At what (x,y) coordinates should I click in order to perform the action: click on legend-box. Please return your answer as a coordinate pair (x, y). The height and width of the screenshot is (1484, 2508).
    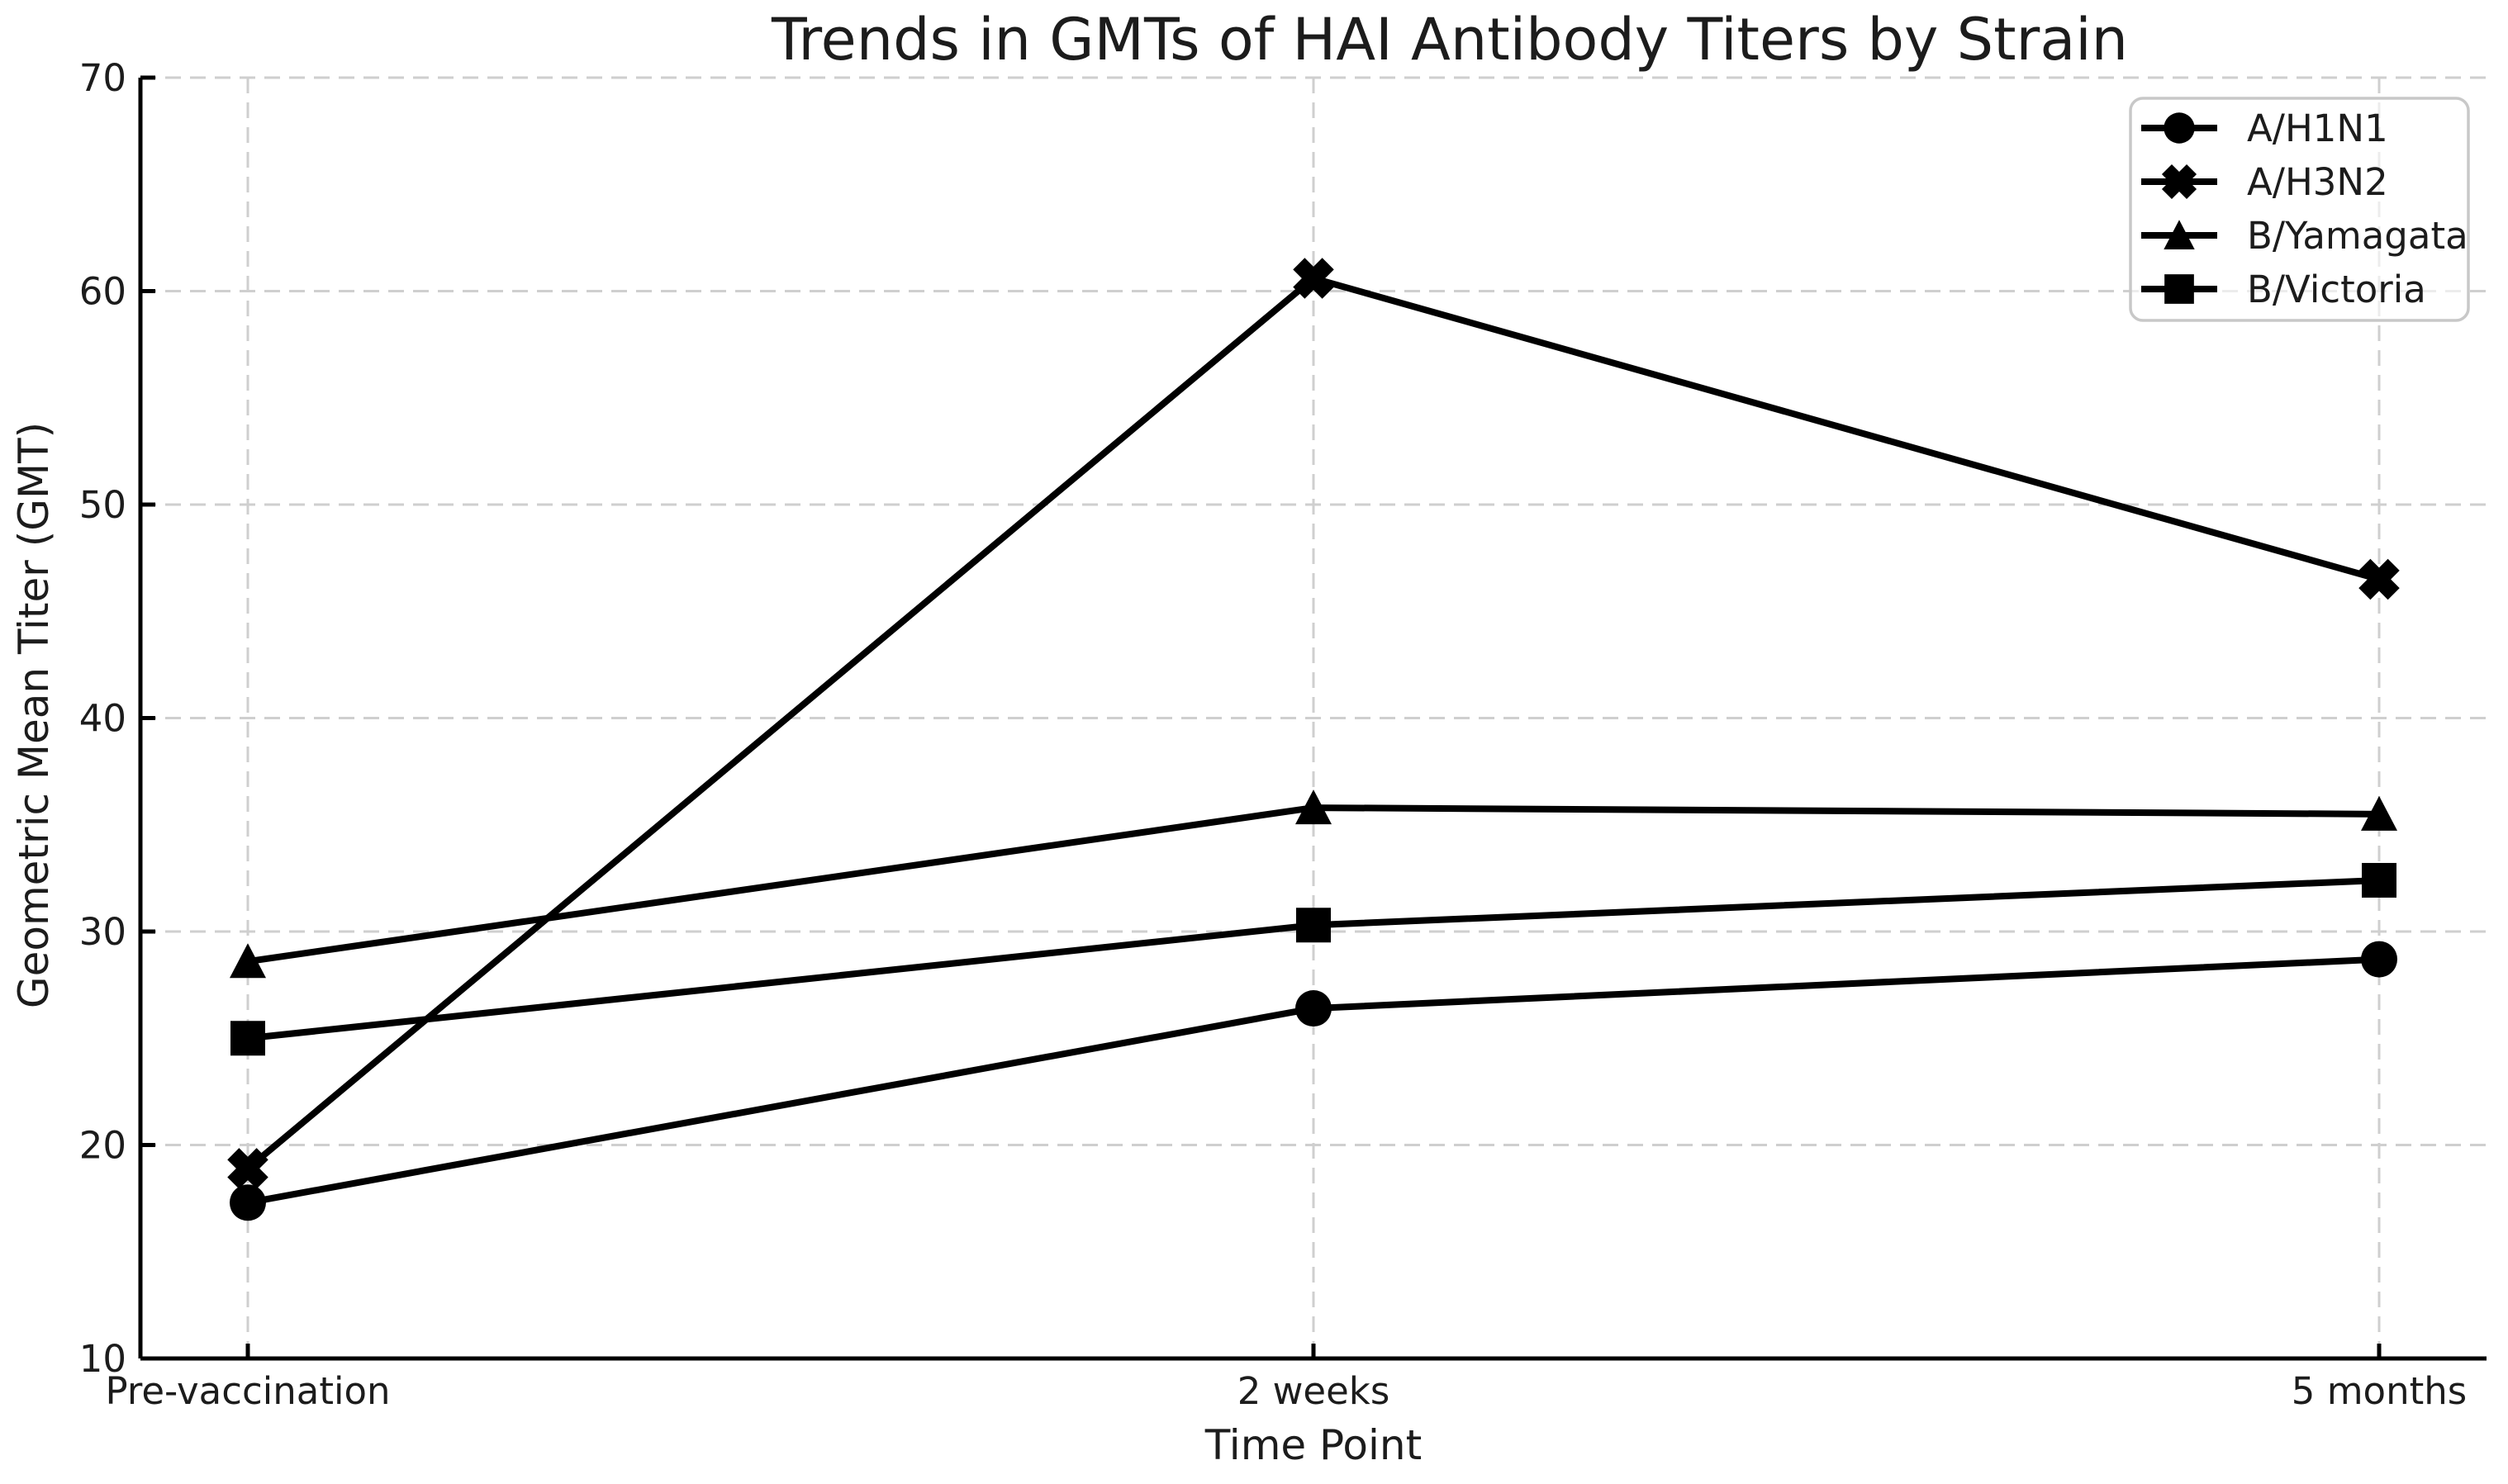
    Looking at the image, I should click on (2299, 209).